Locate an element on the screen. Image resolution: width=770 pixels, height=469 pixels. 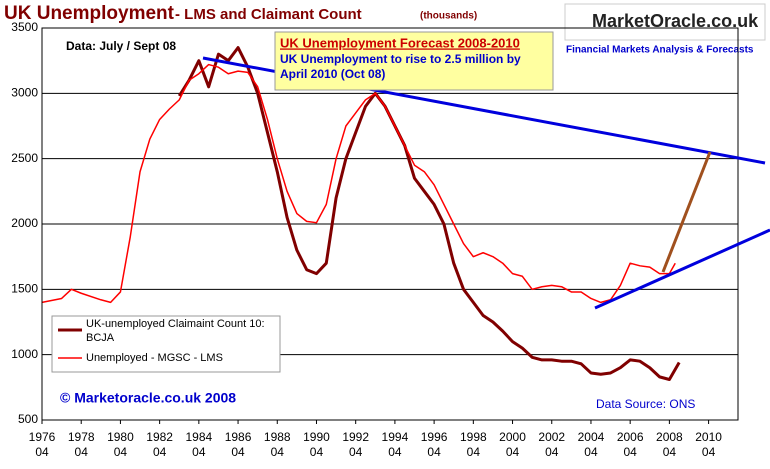
x-tick-label: 1984 is located at coordinates (198, 437).